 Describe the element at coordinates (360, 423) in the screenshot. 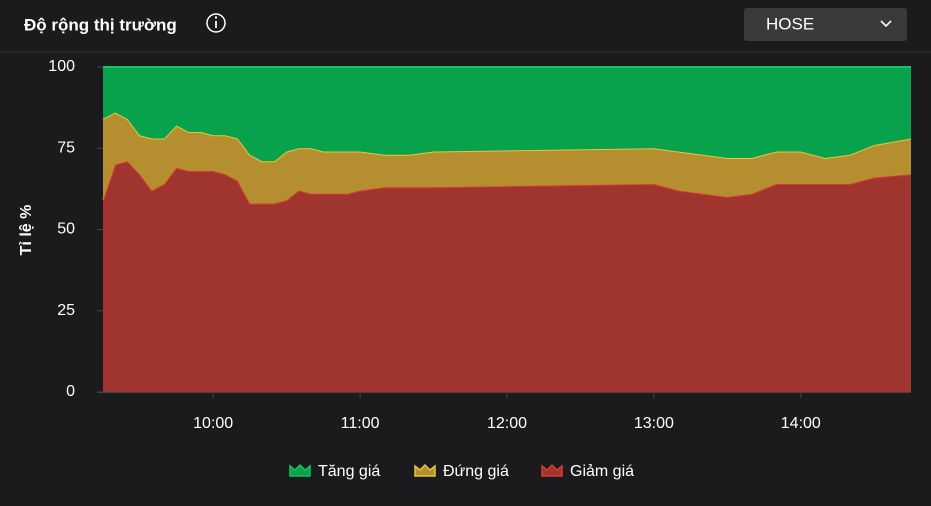

I see `x-tick-label: 11:00` at that location.